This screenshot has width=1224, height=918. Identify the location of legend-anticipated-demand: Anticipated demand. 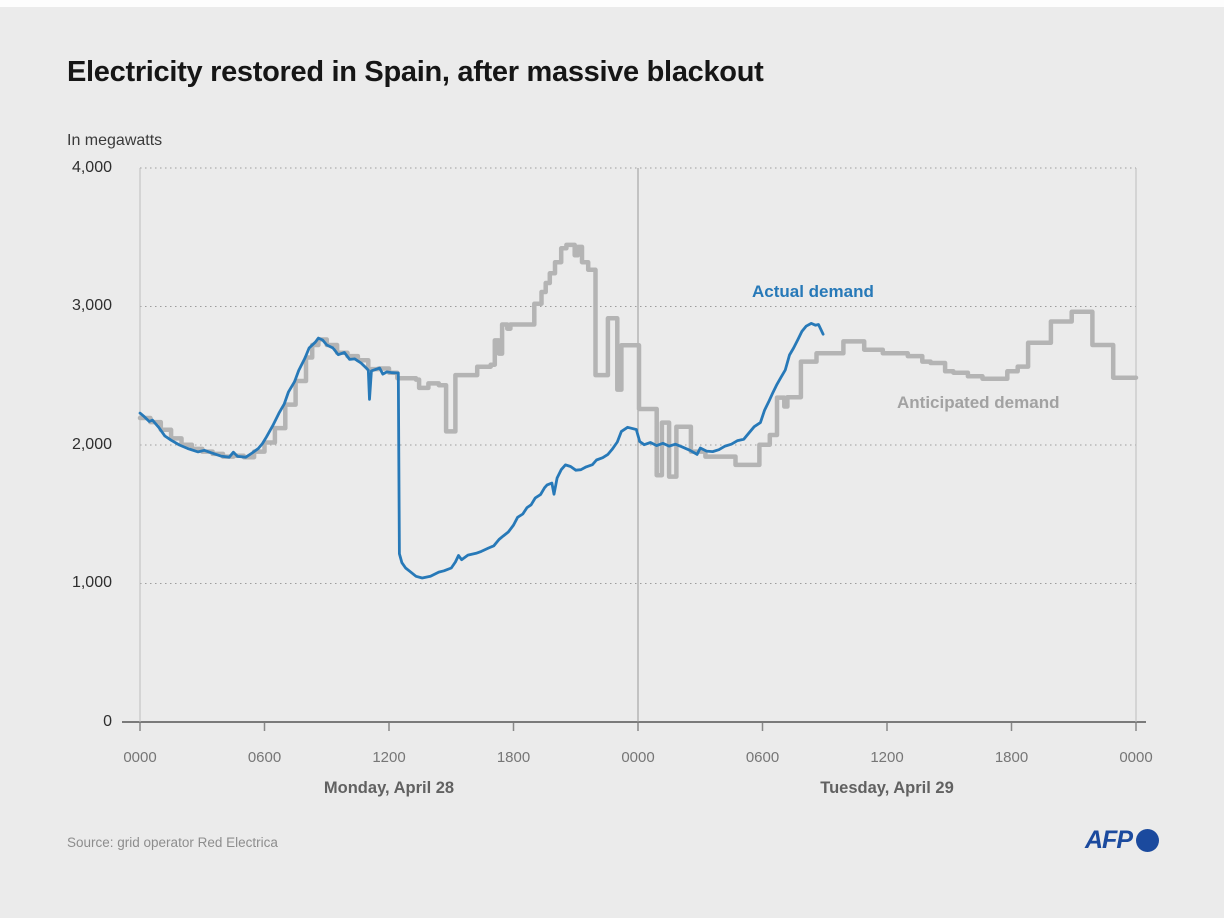
(978, 402).